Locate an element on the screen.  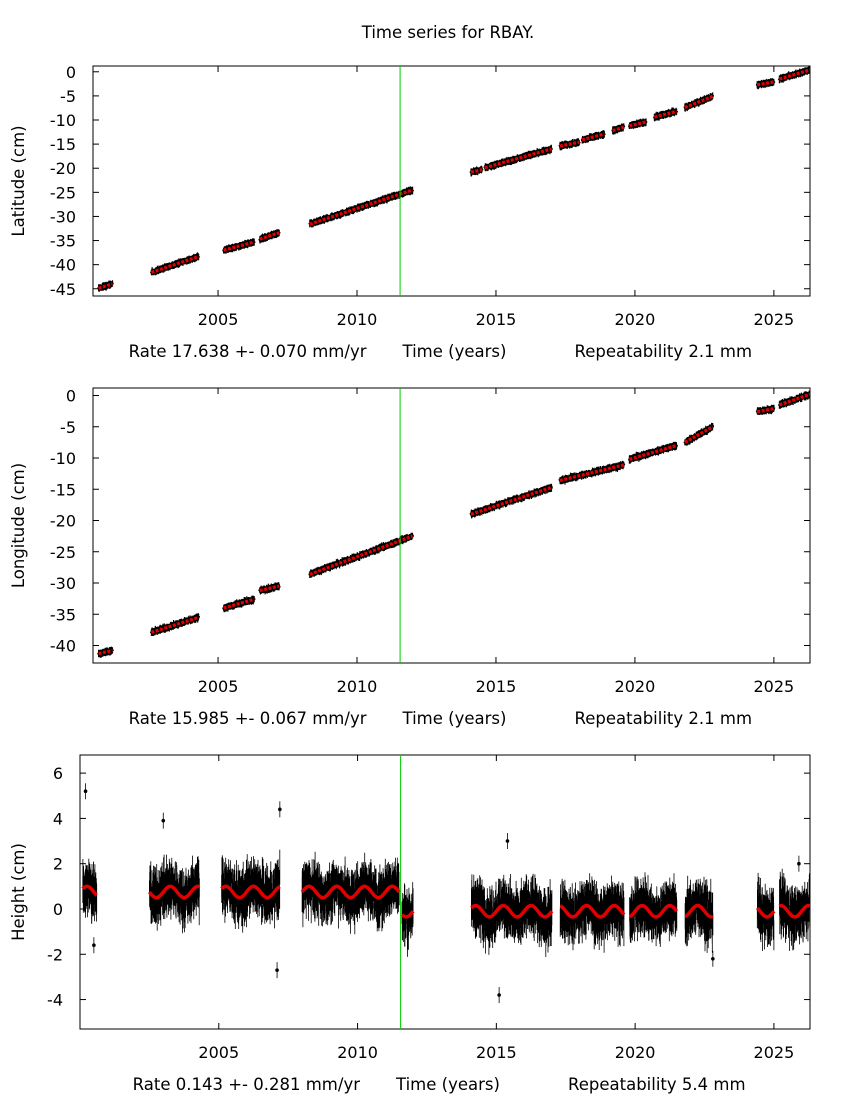
rate-label: Rate 0.143 +- 0.281 mm/yr is located at coordinates (247, 1084).